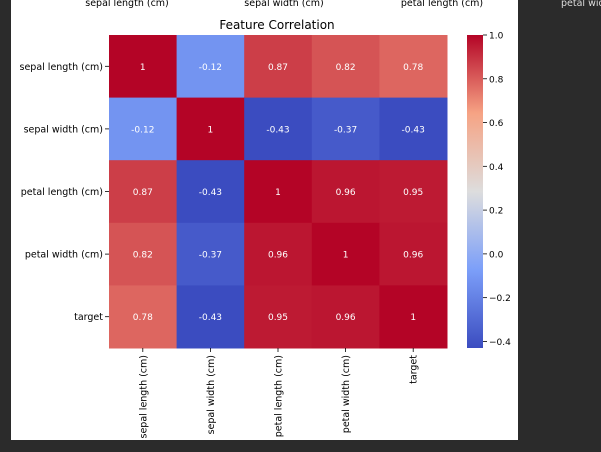 The height and width of the screenshot is (452, 601). I want to click on clipped-label-3: petal length (cm), so click(442, 4).